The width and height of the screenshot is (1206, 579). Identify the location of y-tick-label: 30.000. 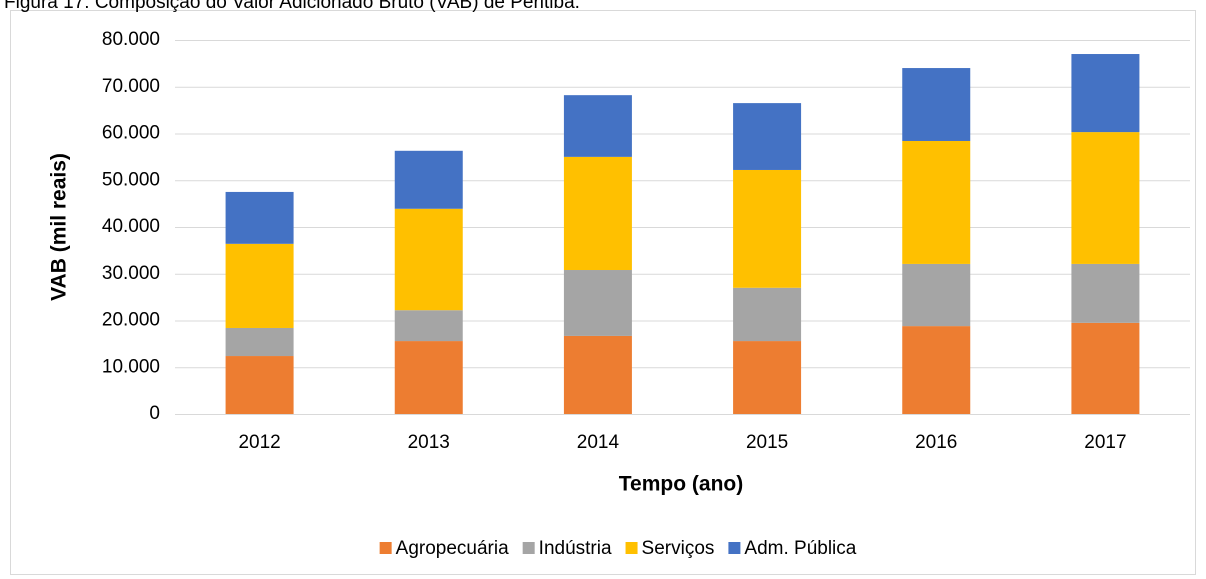
(131, 273).